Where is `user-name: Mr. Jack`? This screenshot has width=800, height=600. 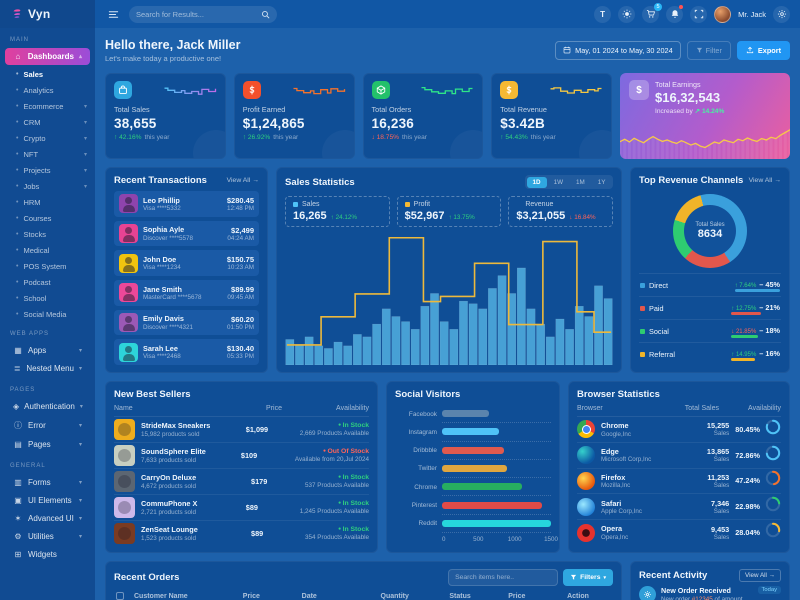
user-name: Mr. Jack is located at coordinates (752, 14).